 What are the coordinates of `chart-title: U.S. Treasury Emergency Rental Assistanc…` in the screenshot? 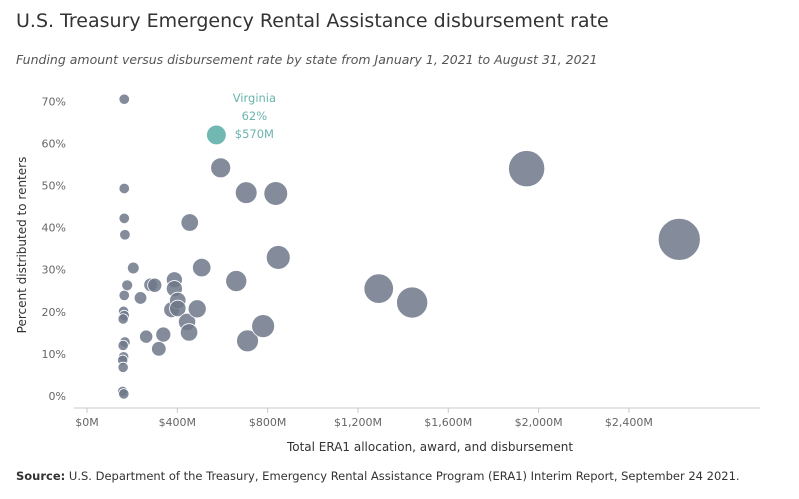 It's located at (312, 21).